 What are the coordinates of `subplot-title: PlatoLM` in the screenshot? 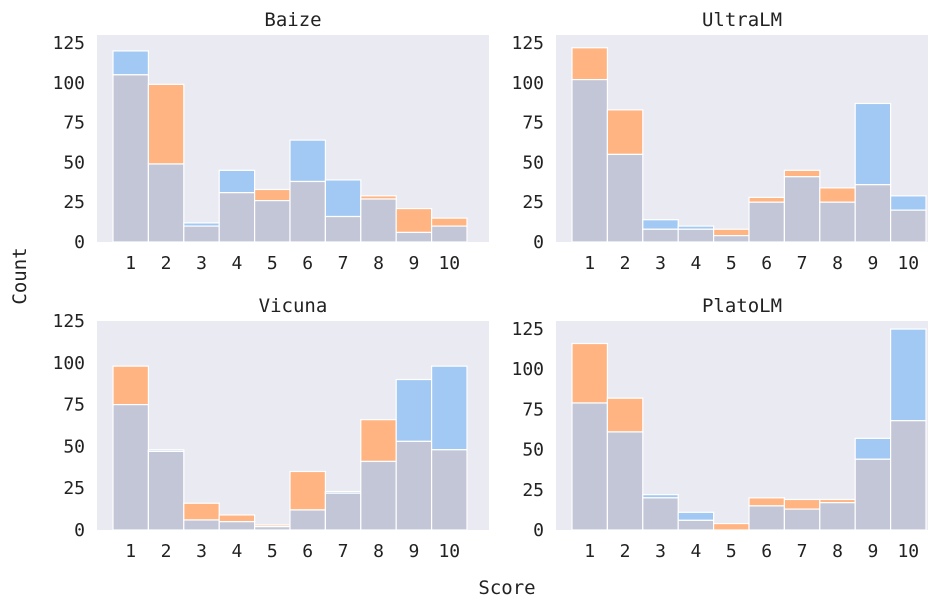 It's located at (742, 306).